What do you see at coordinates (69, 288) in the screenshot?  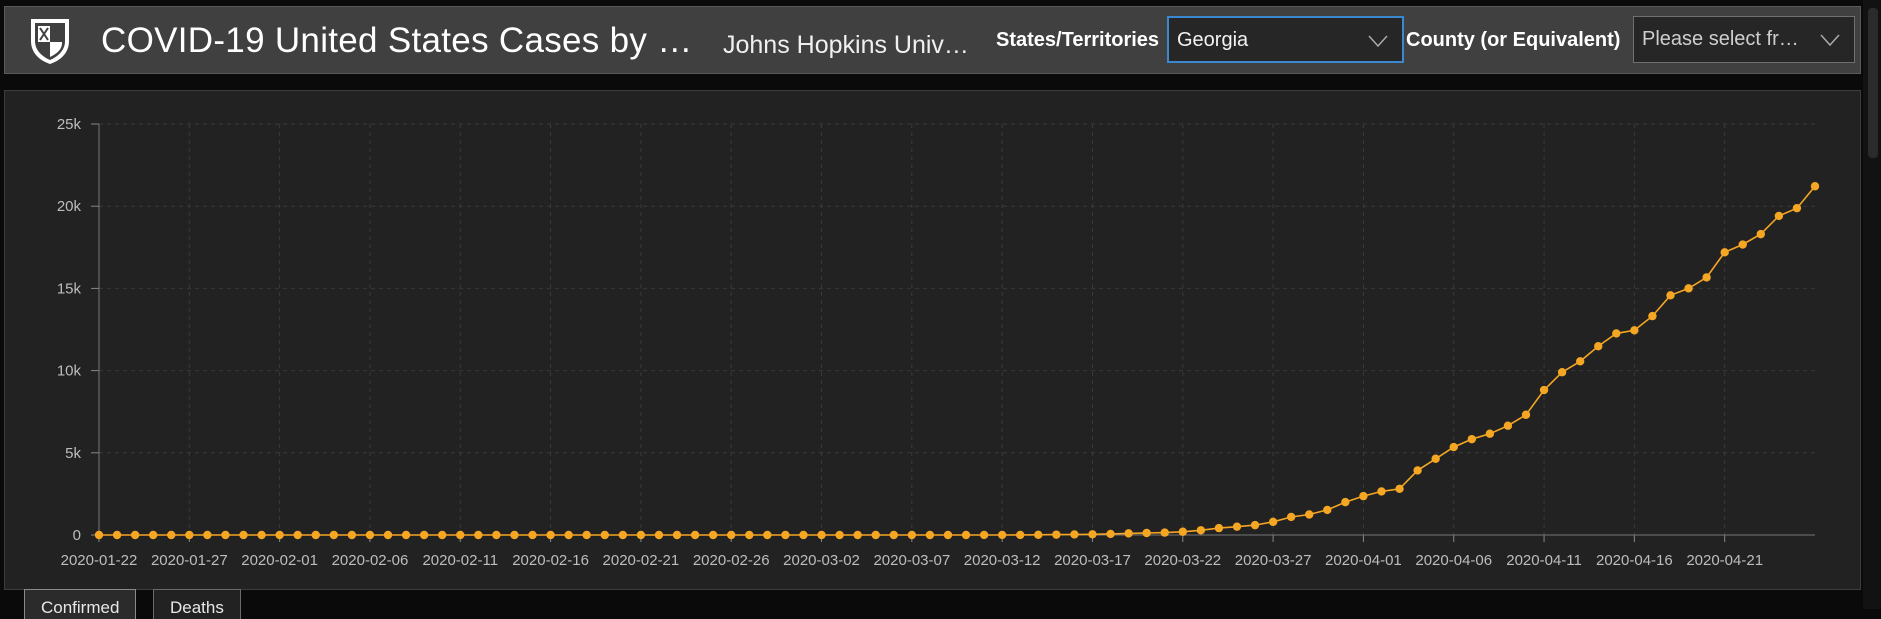 I see `y-tick-label: 15k` at bounding box center [69, 288].